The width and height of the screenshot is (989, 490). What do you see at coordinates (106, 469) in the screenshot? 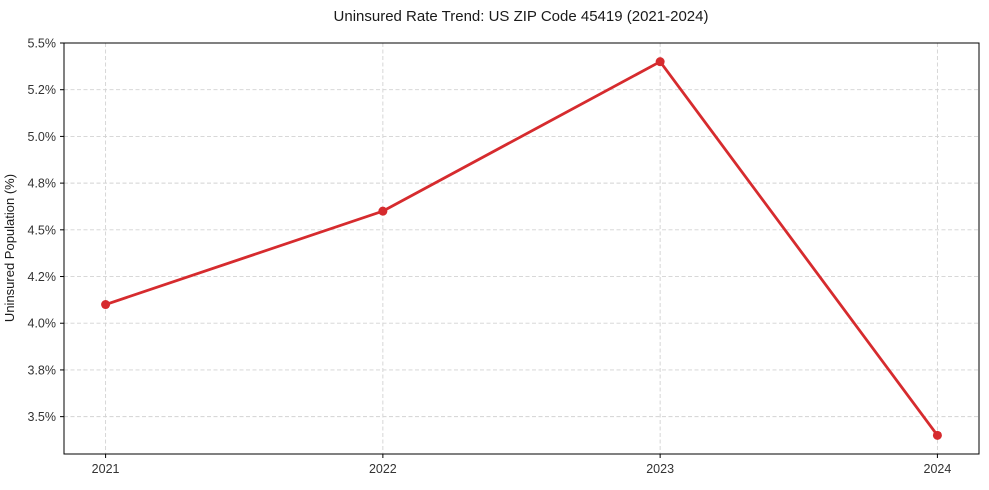
I see `x-tick-label: 2021` at bounding box center [106, 469].